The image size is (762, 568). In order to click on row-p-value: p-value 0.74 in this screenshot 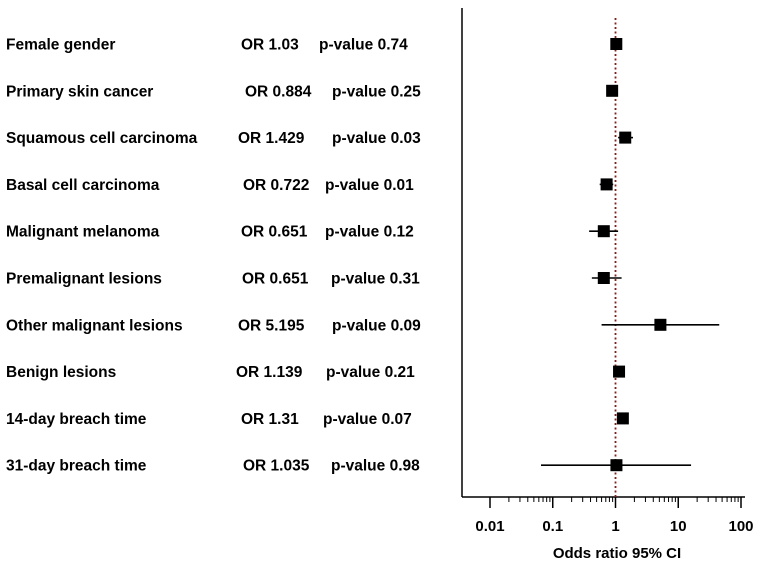, I will do `click(363, 45)`.